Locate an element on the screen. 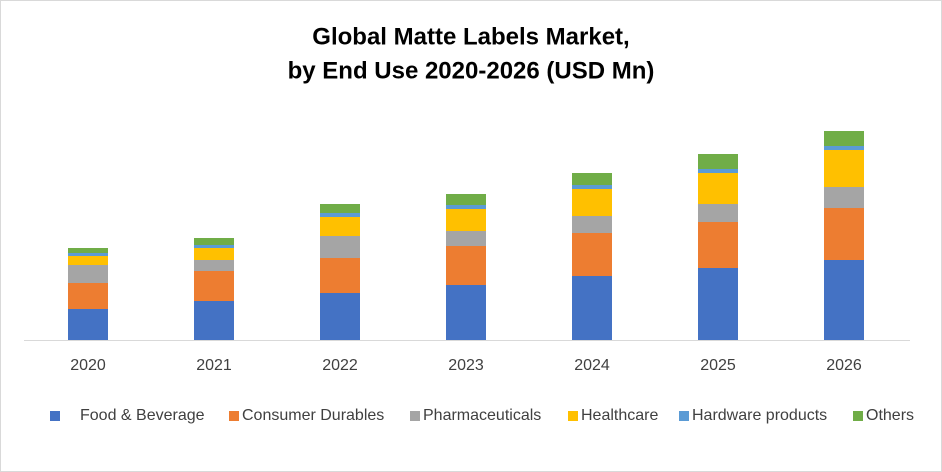  chart-title: by End Use 2020-2026 (USD Mn) is located at coordinates (471, 70).